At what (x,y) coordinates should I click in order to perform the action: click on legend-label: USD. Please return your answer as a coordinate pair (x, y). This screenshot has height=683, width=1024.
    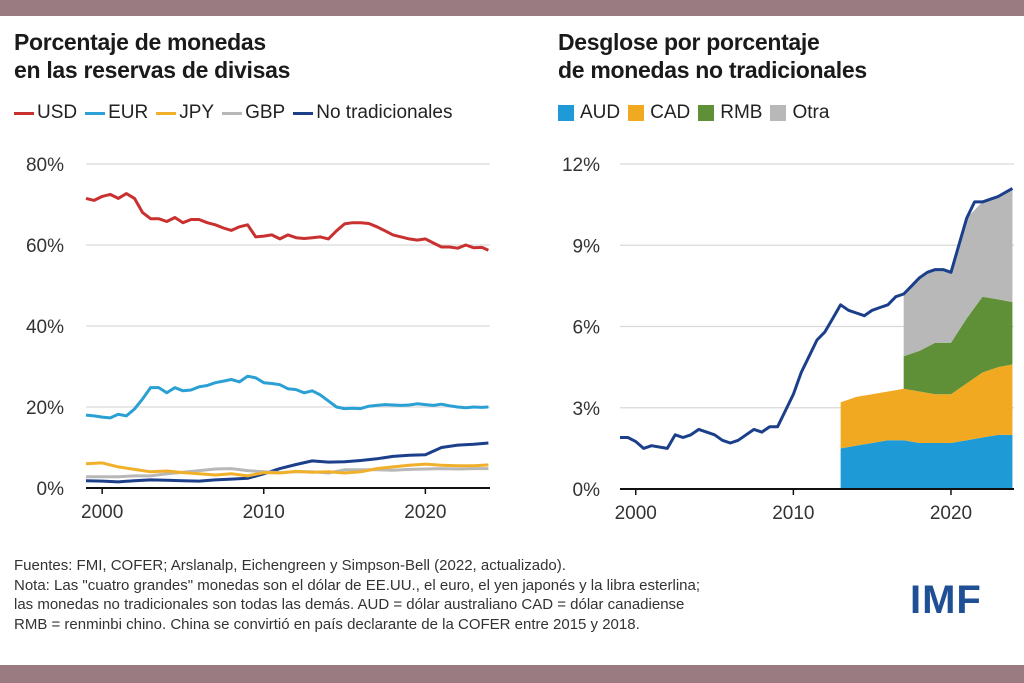
    Looking at the image, I should click on (57, 112).